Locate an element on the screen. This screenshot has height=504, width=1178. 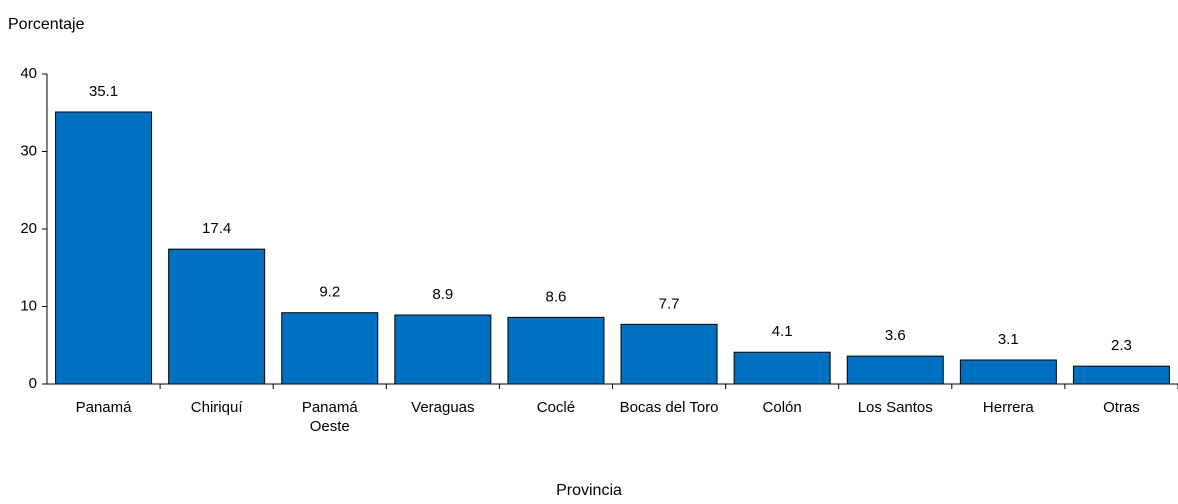
data-label: 2.3 is located at coordinates (1121, 345).